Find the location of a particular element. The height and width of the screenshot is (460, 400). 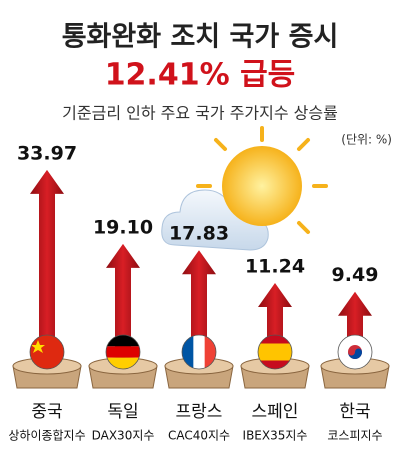

index-label: 상하이종합지수 is located at coordinates (46, 436).